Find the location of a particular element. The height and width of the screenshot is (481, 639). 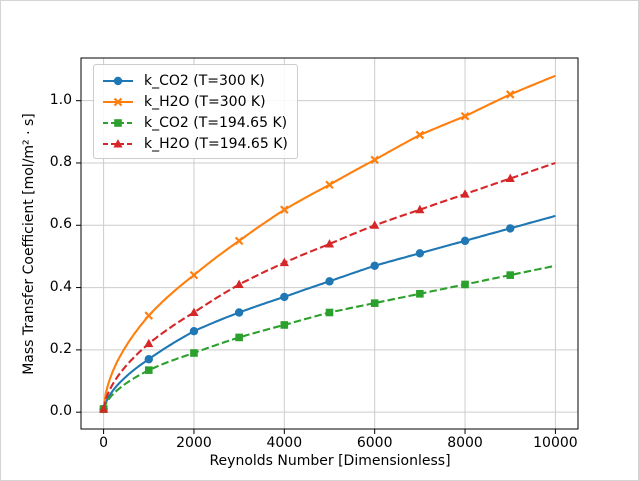

legend-key-circle-icon is located at coordinates (118, 80).